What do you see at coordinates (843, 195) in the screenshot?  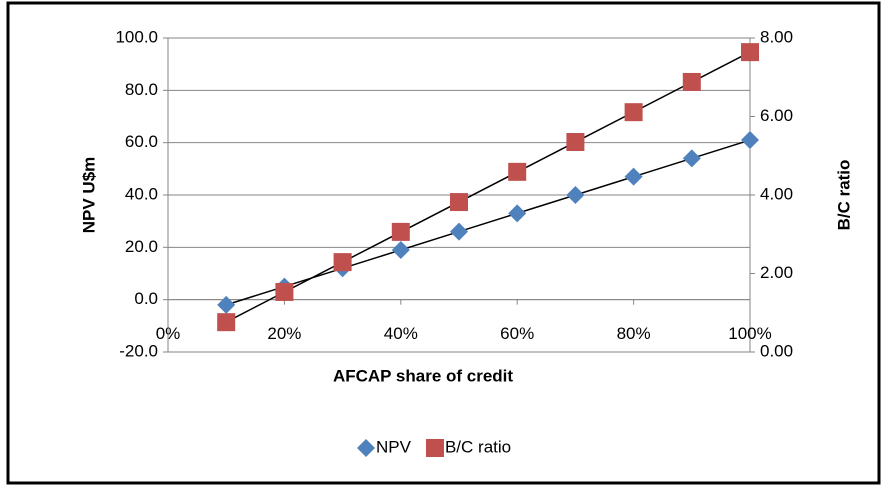 I see `y2-axis-title: B/C ratio` at bounding box center [843, 195].